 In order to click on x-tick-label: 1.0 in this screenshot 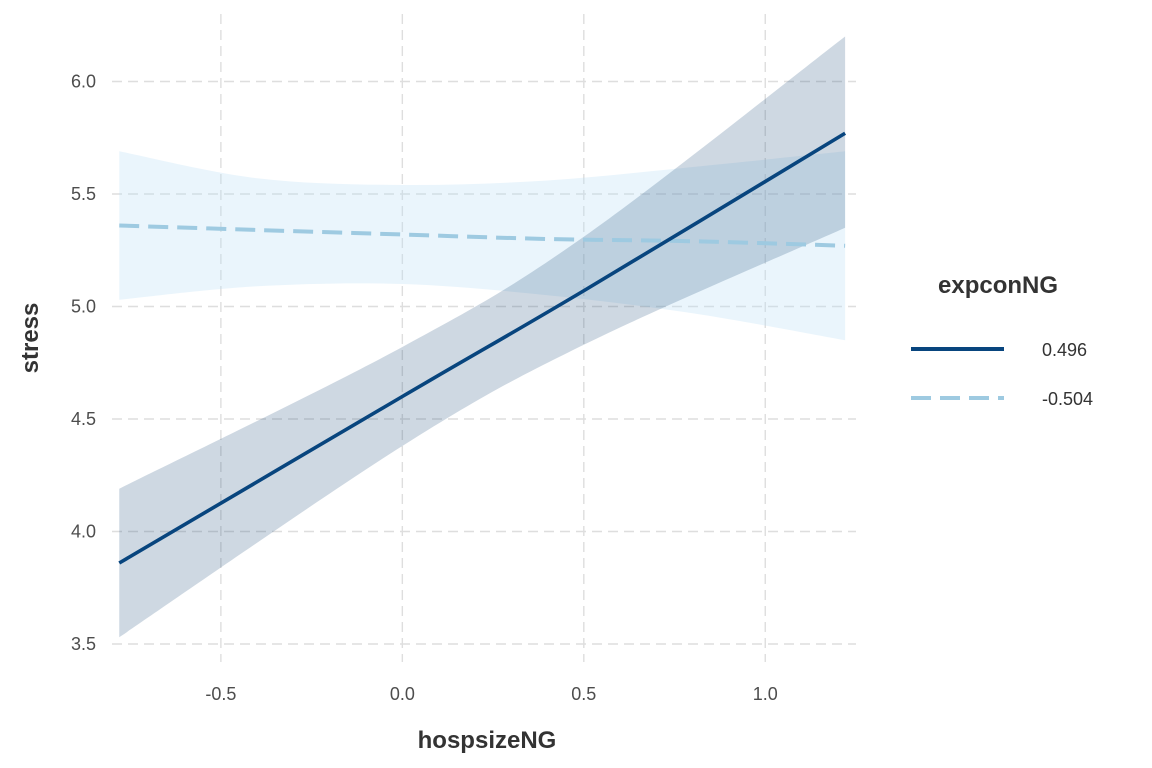, I will do `click(765, 694)`.